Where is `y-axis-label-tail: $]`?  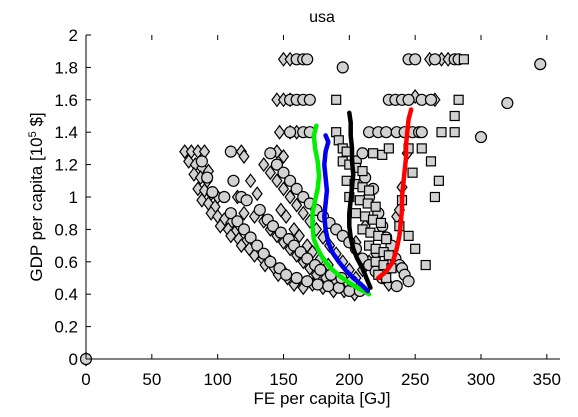
y-axis-label-tail: $] is located at coordinates (36, 121).